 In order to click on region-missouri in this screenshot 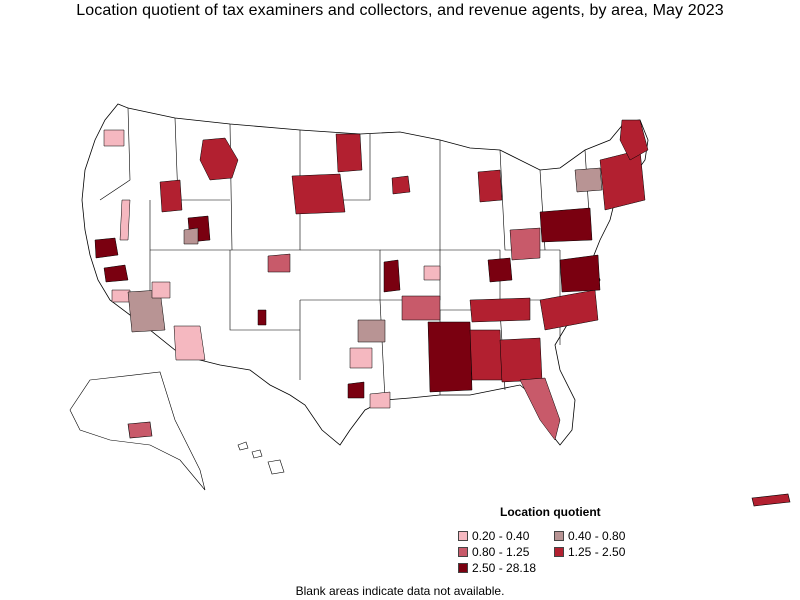, I will do `click(392, 276)`.